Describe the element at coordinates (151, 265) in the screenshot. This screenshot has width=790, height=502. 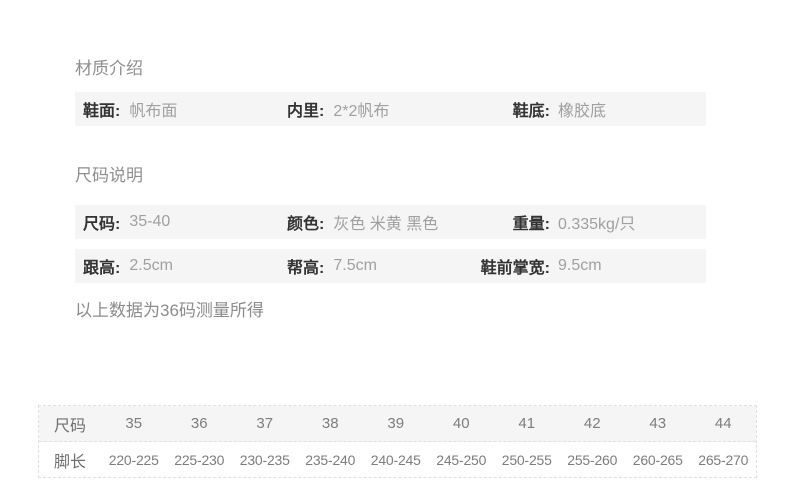
I see `spec-value-heel-height: 2.5cm` at that location.